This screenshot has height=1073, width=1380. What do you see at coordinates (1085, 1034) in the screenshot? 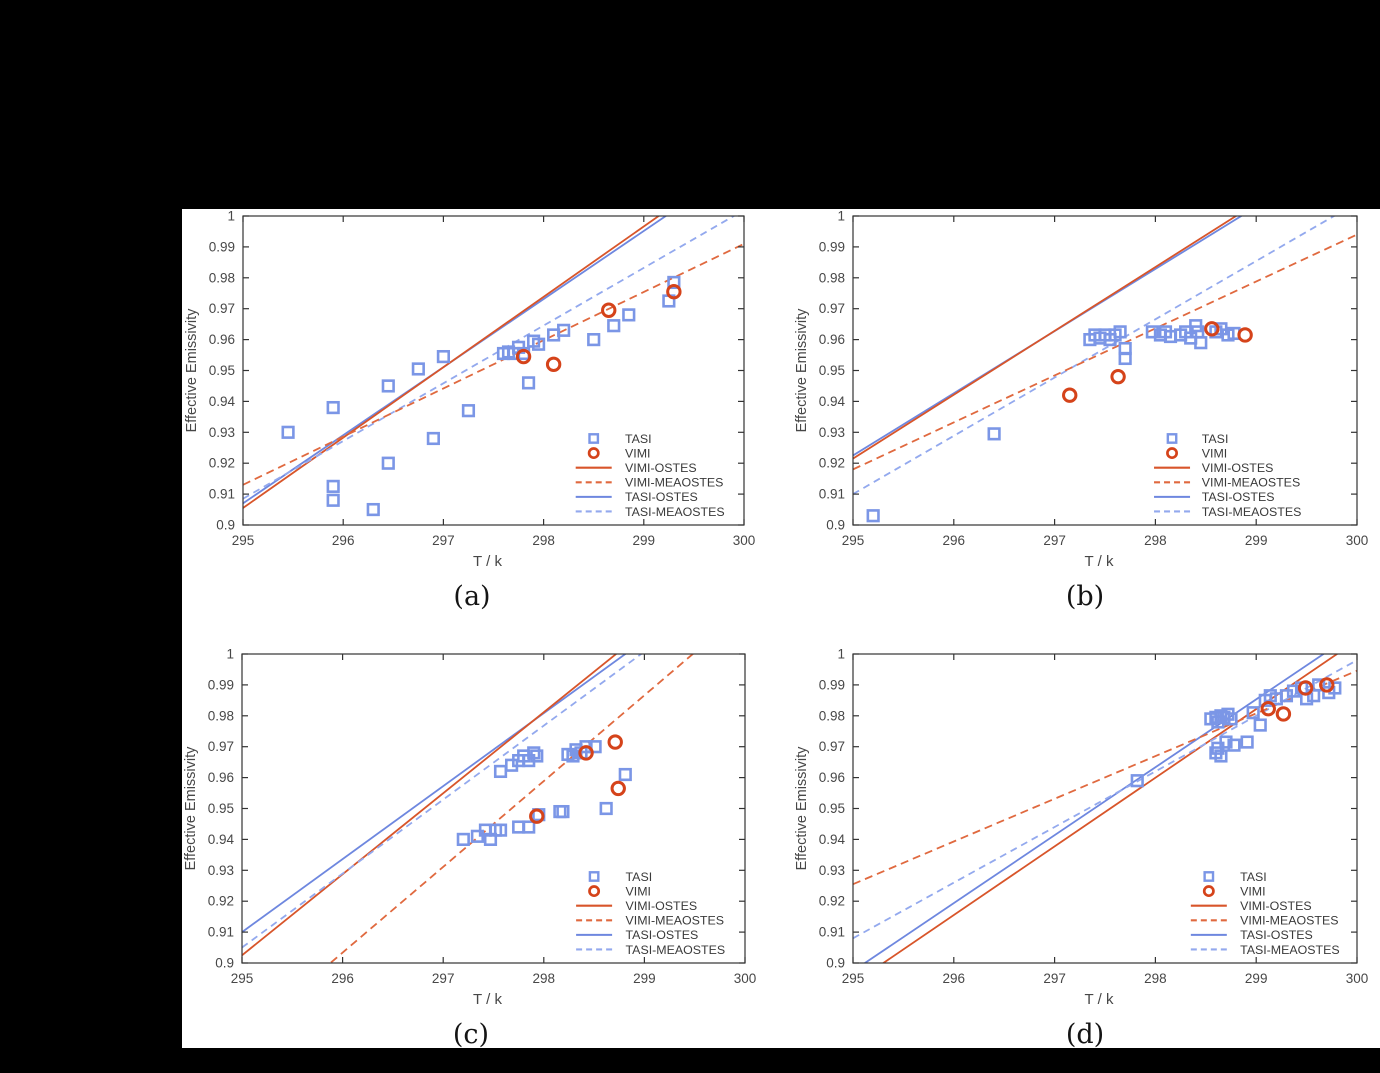
I see `caption-d: (d)` at bounding box center [1085, 1034].